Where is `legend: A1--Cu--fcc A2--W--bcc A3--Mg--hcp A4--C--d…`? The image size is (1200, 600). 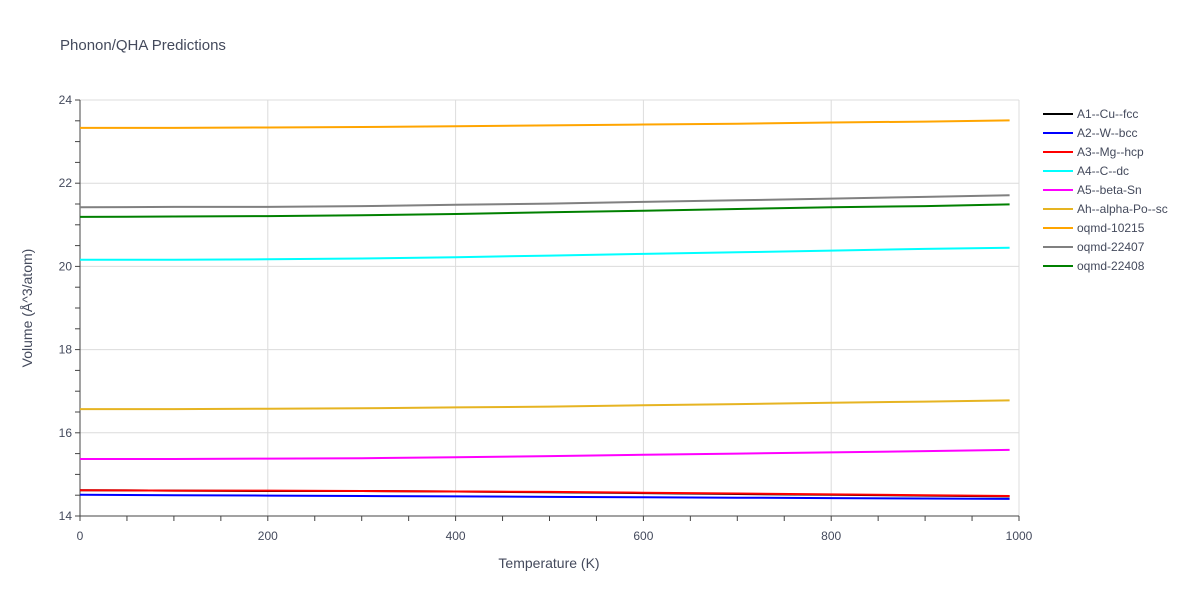 legend: A1--Cu--fcc A2--W--bcc A3--Mg--hcp A4--C--d… is located at coordinates (1105, 190).